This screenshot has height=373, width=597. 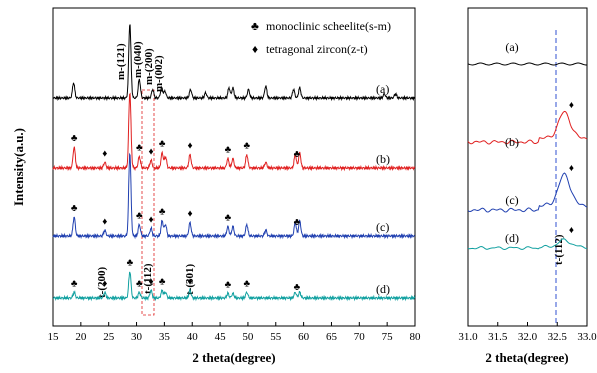 What do you see at coordinates (511, 47) in the screenshot?
I see `zoom-series-label: (a)` at bounding box center [511, 47].